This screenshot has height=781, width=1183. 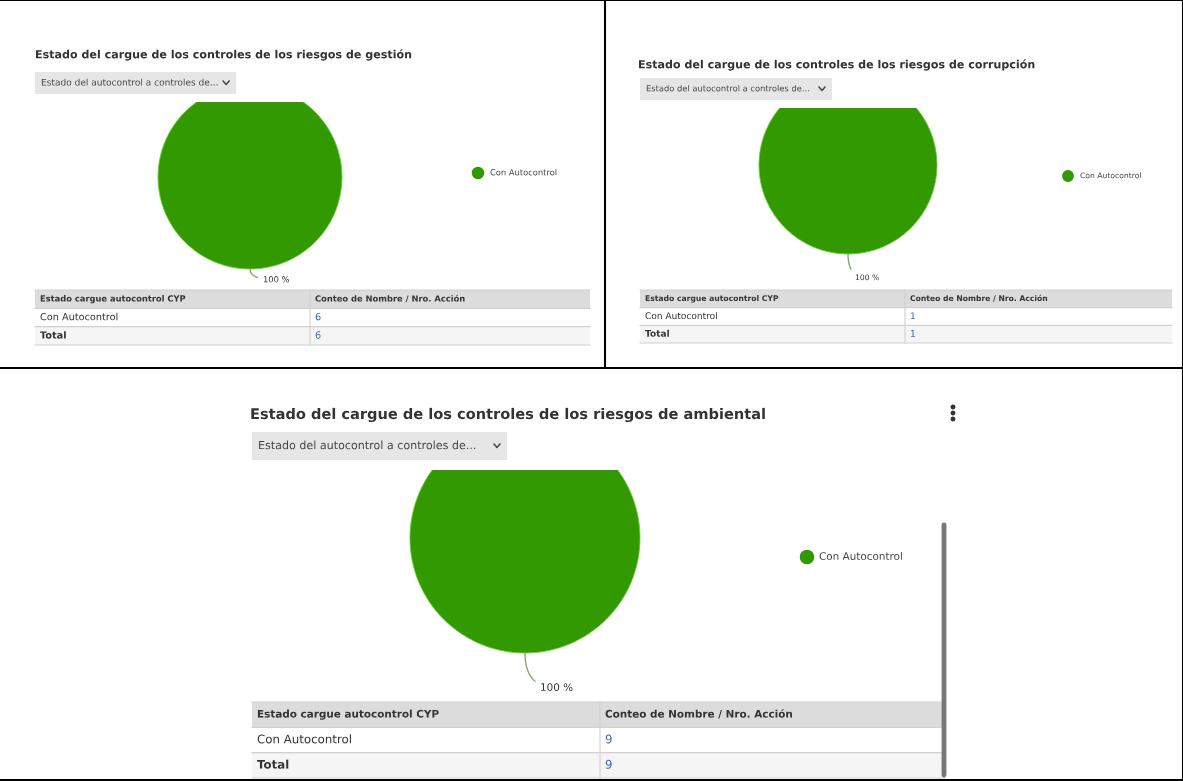 What do you see at coordinates (224, 55) in the screenshot?
I see `chart-title: Estado del cargue de los controles de los riesgos de gestión` at bounding box center [224, 55].